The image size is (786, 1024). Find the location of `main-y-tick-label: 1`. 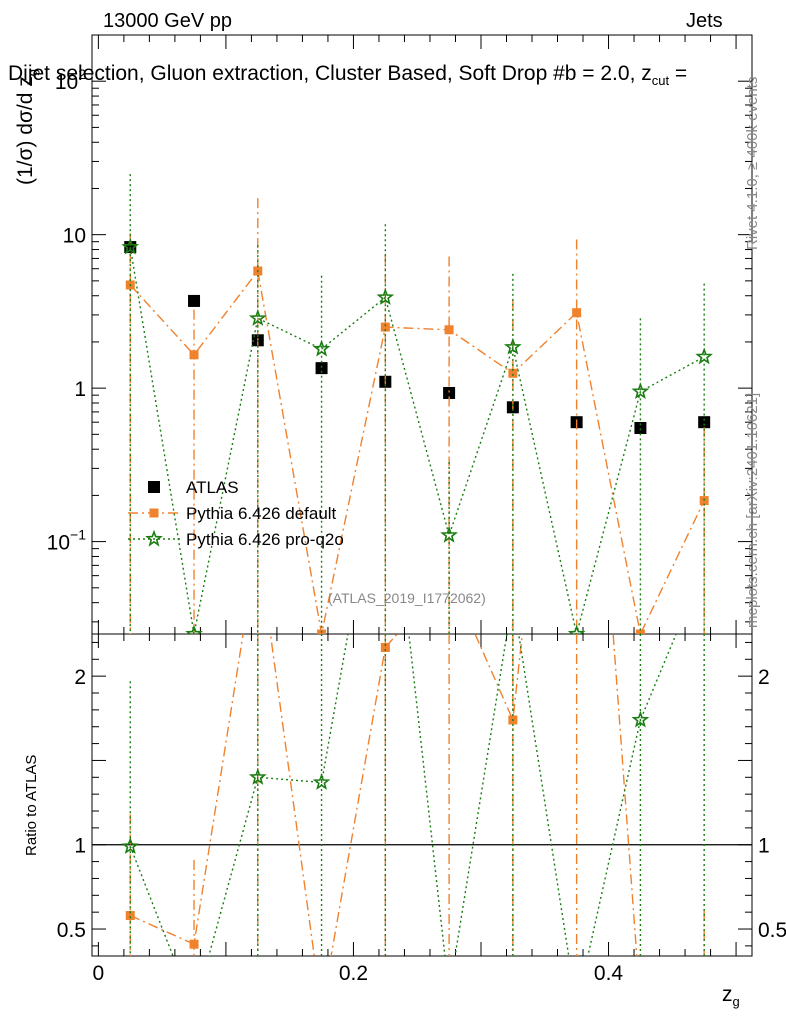

main-y-tick-label: 1 is located at coordinates (80, 389).